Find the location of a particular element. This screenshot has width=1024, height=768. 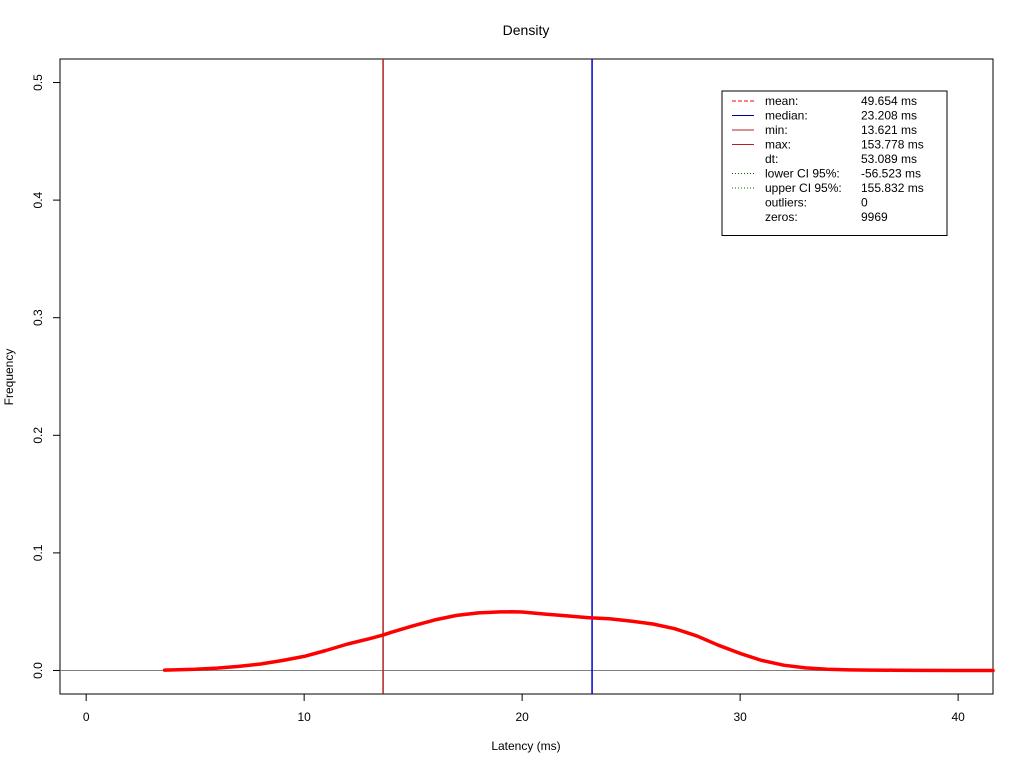

legend-value: 9969 is located at coordinates (874, 217).